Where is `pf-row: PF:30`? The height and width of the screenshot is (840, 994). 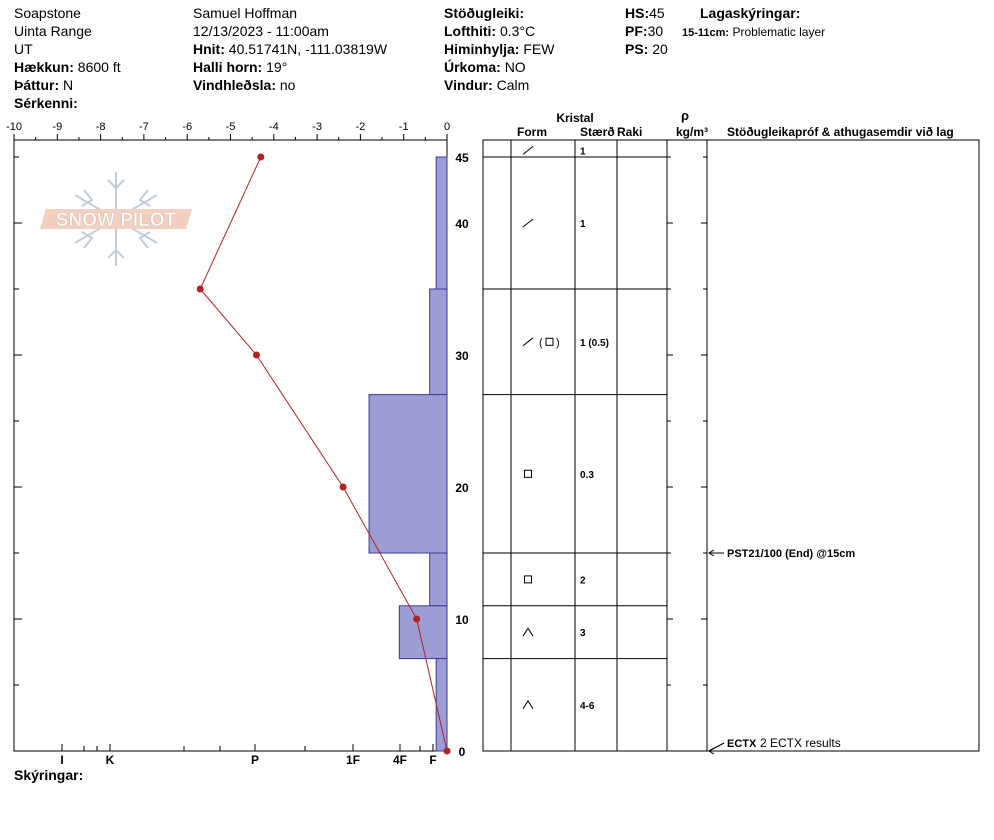 pf-row: PF:30 is located at coordinates (644, 31).